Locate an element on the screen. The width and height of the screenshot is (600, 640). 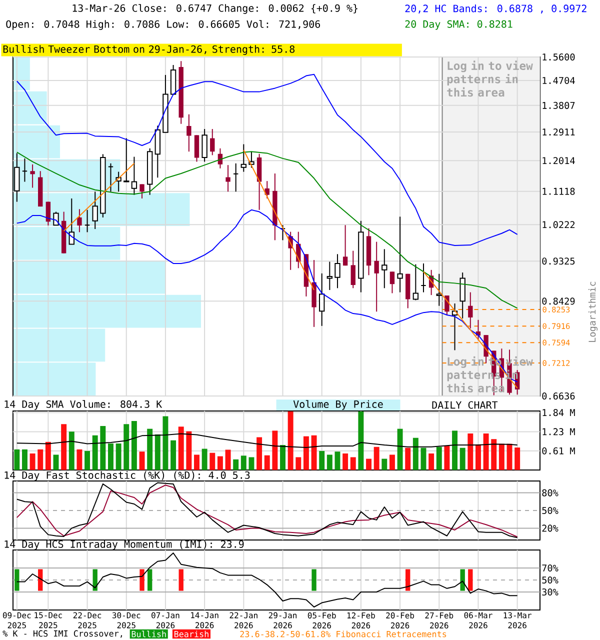
y-tick-label: 0.9325 is located at coordinates (558, 261).